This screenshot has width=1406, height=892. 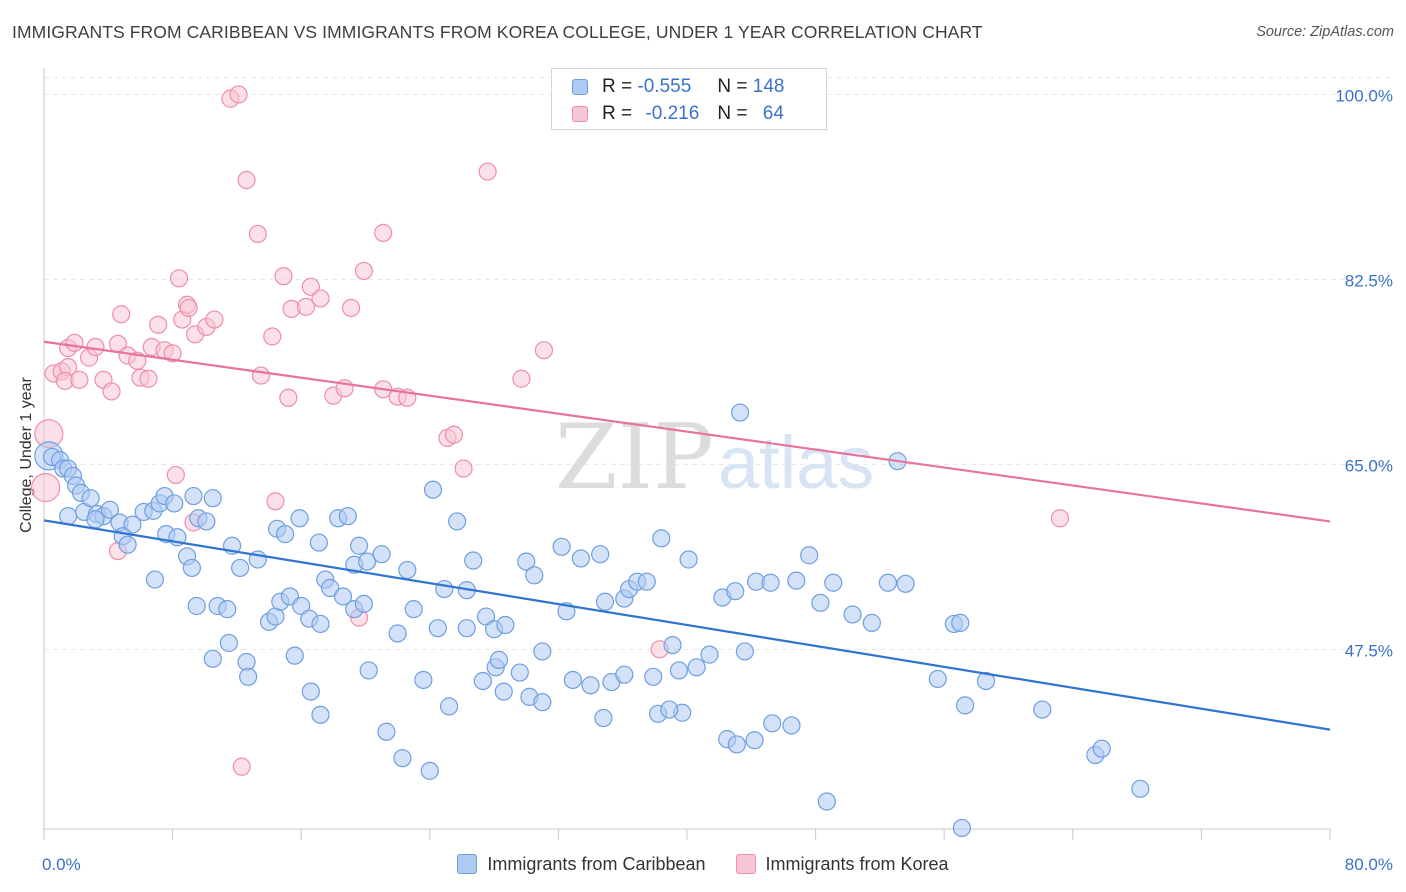 I want to click on caribbean-n-value: 148, so click(x=768, y=86).